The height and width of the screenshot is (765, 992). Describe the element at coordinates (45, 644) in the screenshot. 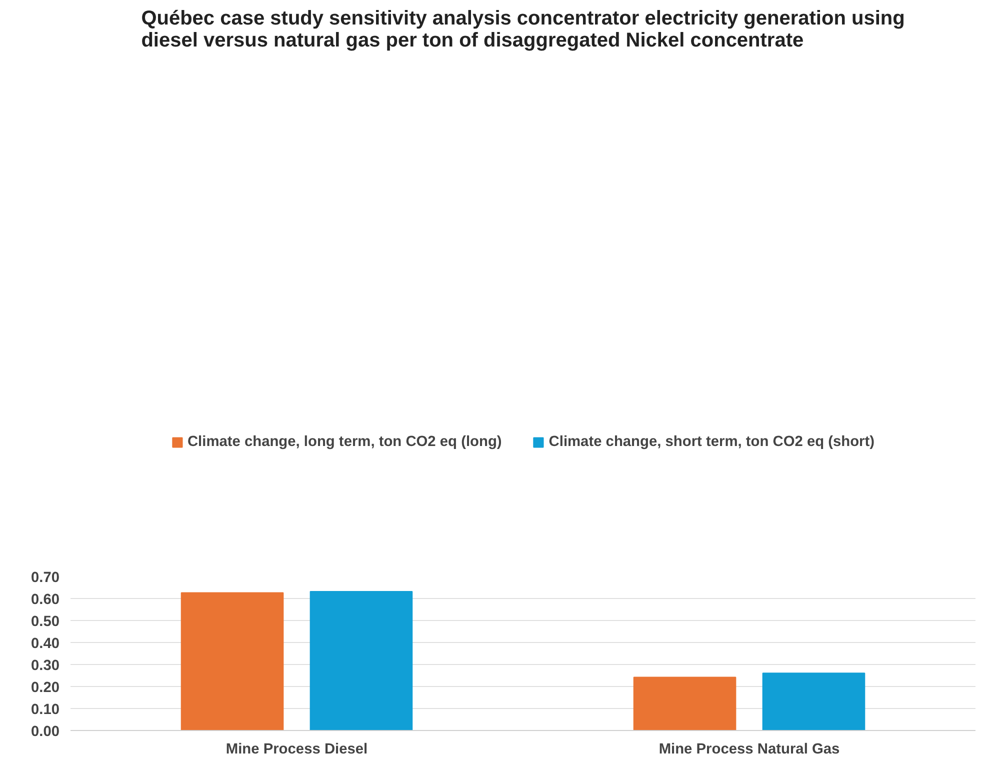

I see `y-tick-label: 0.40` at that location.